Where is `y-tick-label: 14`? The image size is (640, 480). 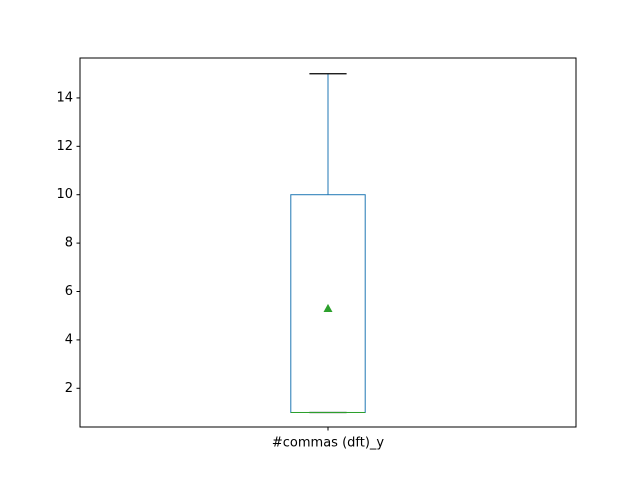 y-tick-label: 14 is located at coordinates (64, 97).